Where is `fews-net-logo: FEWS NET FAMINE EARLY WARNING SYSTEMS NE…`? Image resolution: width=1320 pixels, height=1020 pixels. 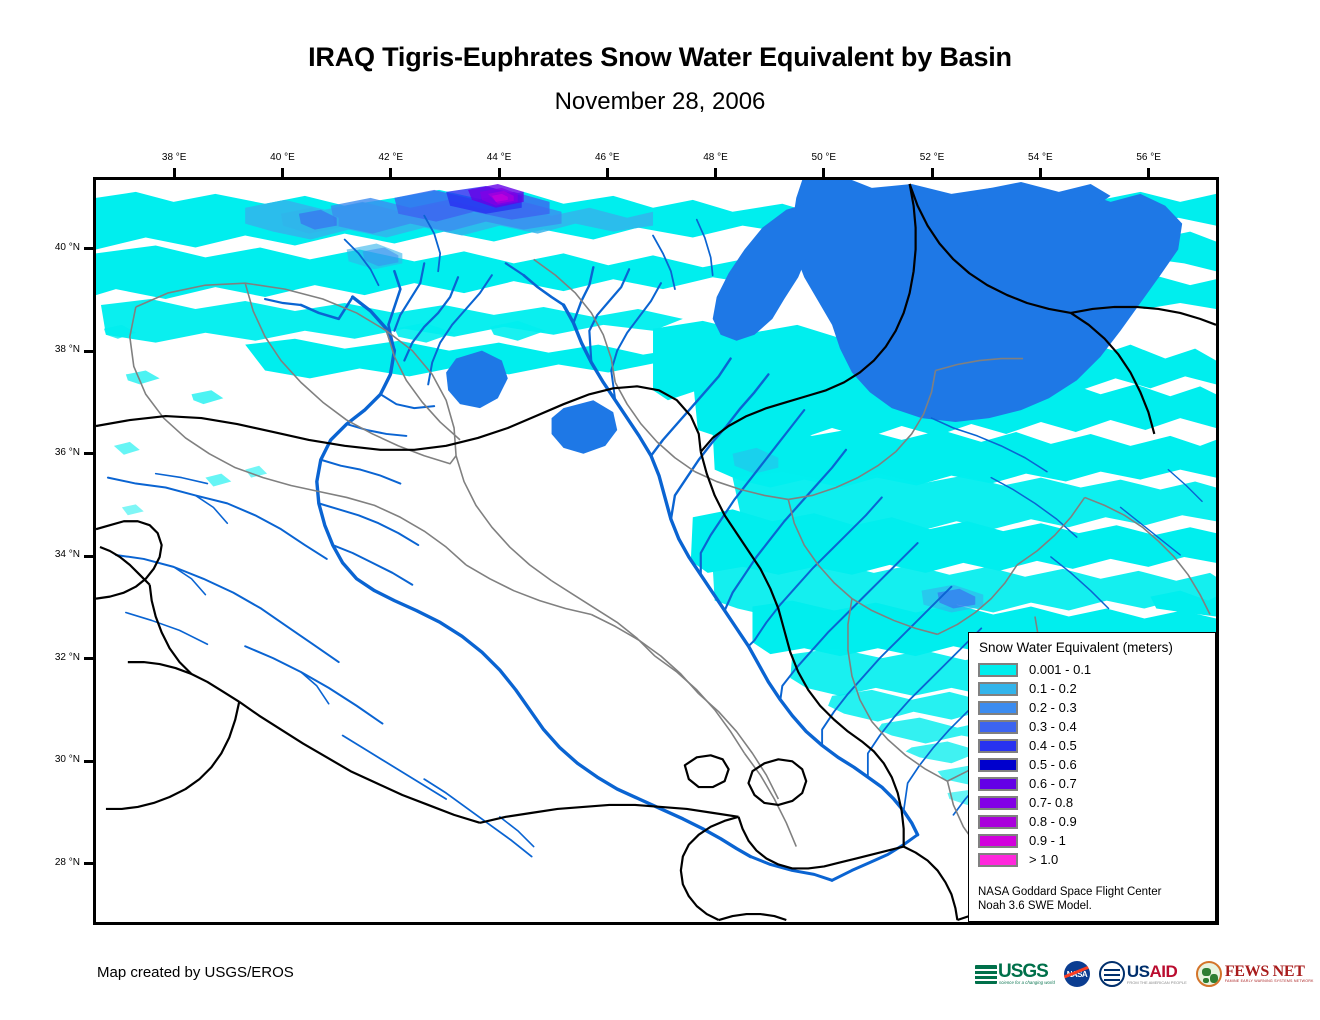
fews-net-logo: FEWS NET FAMINE EARLY WARNING SYSTEMS NE… is located at coordinates (1254, 974).